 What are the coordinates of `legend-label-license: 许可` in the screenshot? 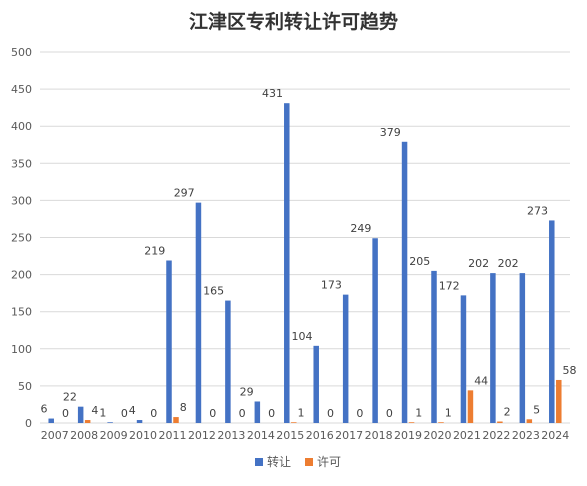 It's located at (329, 462).